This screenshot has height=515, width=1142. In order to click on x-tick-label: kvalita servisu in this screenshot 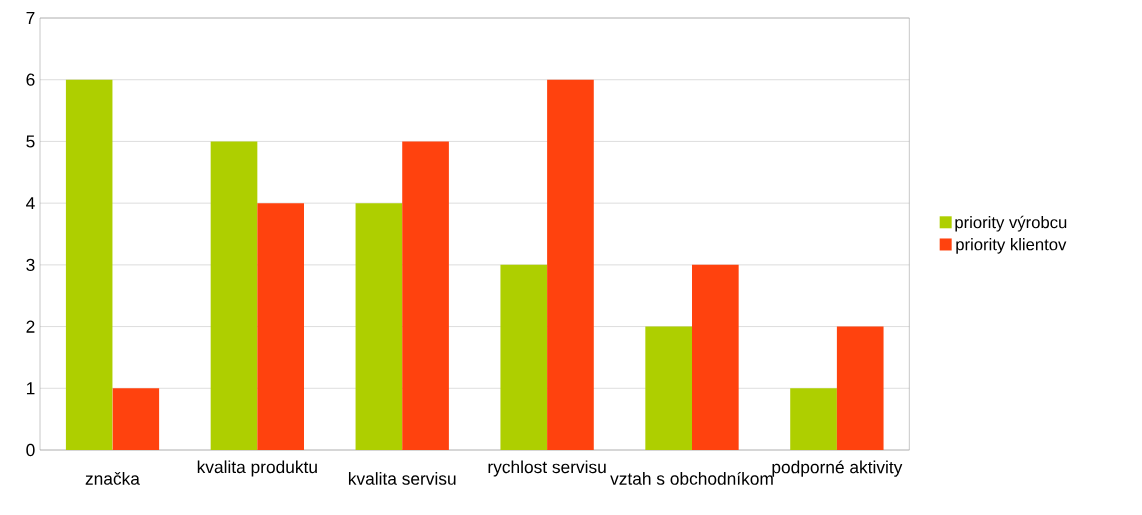, I will do `click(402, 478)`.